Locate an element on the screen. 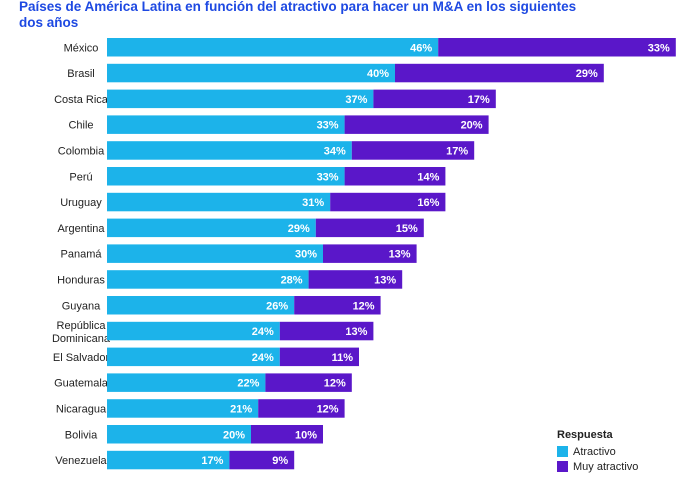 Image resolution: width=700 pixels, height=484 pixels. legend-title: Respuesta is located at coordinates (585, 435).